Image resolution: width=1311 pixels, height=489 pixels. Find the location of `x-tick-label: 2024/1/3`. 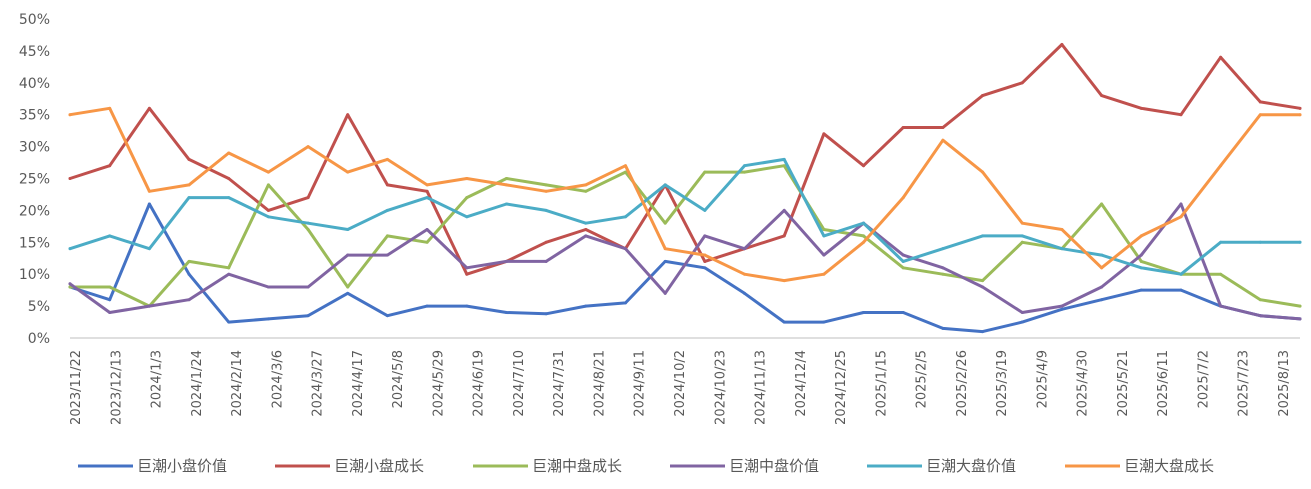

x-tick-label: 2024/1/3 is located at coordinates (157, 379).